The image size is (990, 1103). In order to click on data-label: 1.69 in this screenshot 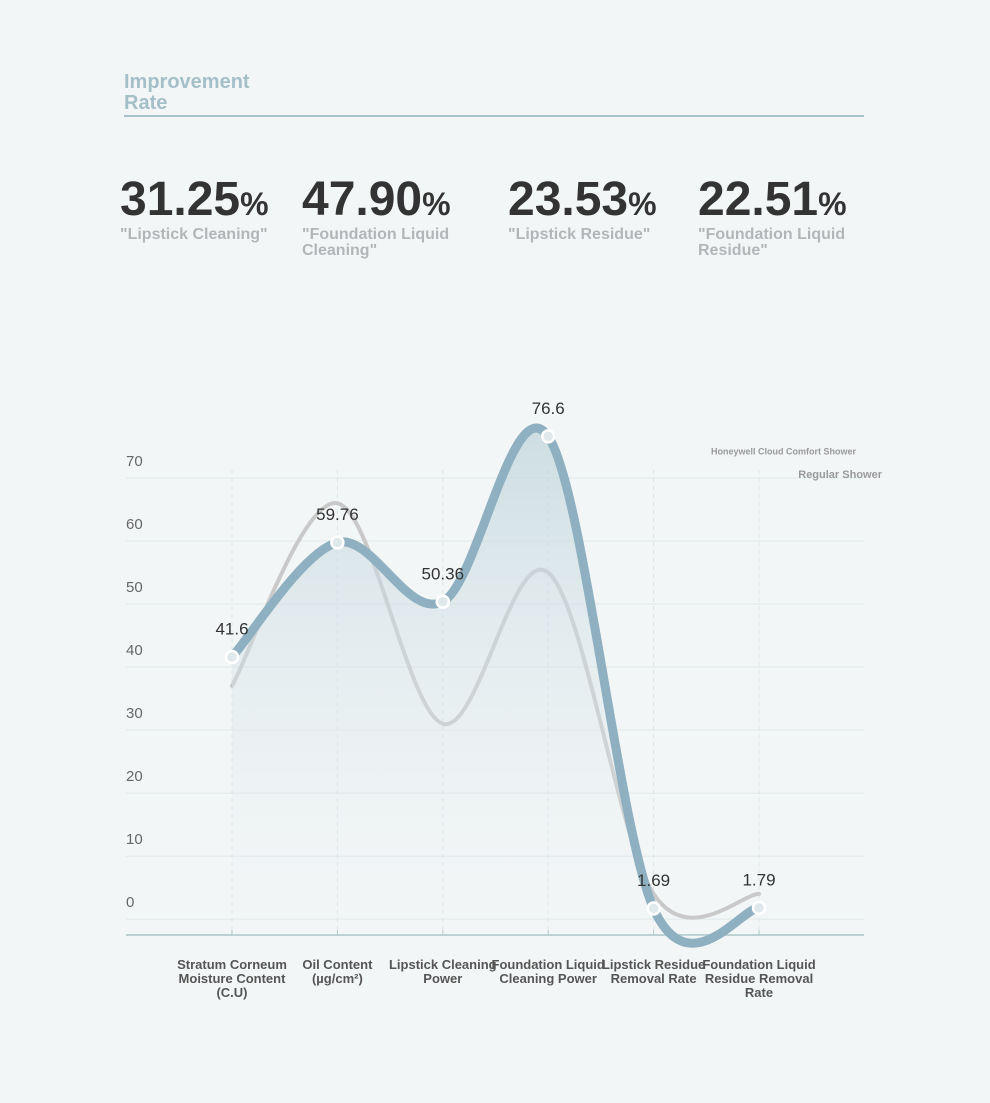, I will do `click(653, 880)`.